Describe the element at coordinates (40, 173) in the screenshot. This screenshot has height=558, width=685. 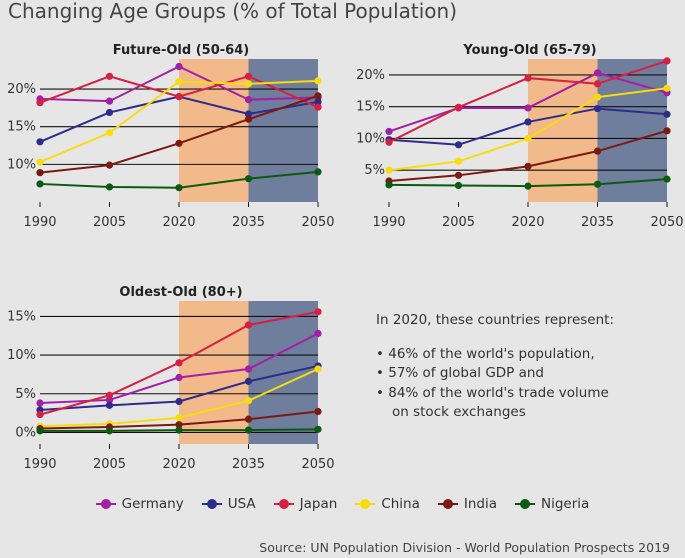
I see `point-india-1990` at that location.